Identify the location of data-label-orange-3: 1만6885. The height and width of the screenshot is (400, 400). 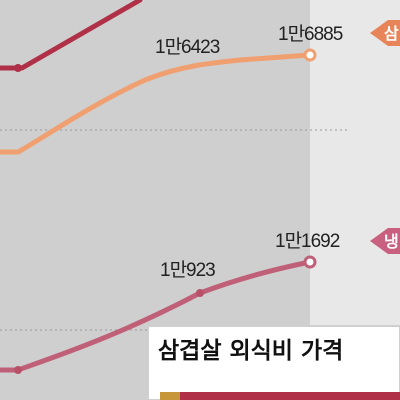
(310, 34).